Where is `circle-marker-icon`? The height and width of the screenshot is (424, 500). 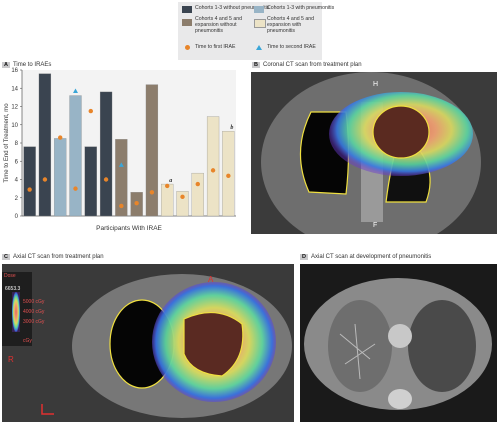 circle-marker-icon is located at coordinates (187, 47).